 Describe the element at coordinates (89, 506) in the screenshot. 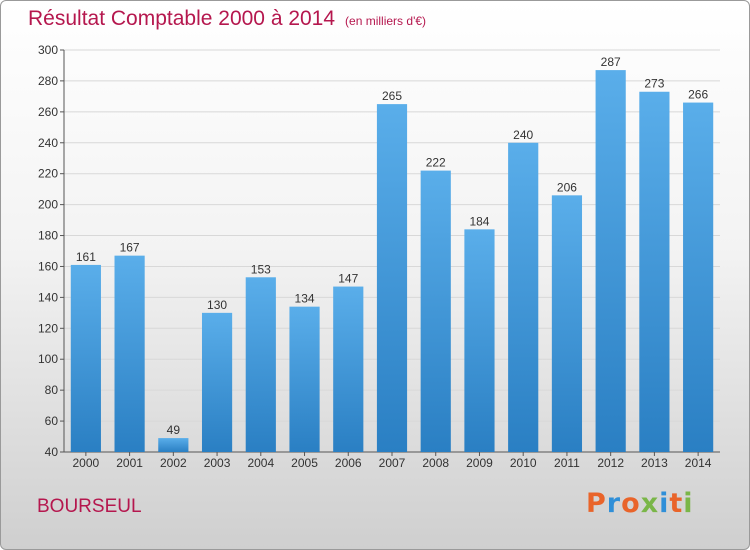

I see `commune-name: BOURSEUL` at that location.